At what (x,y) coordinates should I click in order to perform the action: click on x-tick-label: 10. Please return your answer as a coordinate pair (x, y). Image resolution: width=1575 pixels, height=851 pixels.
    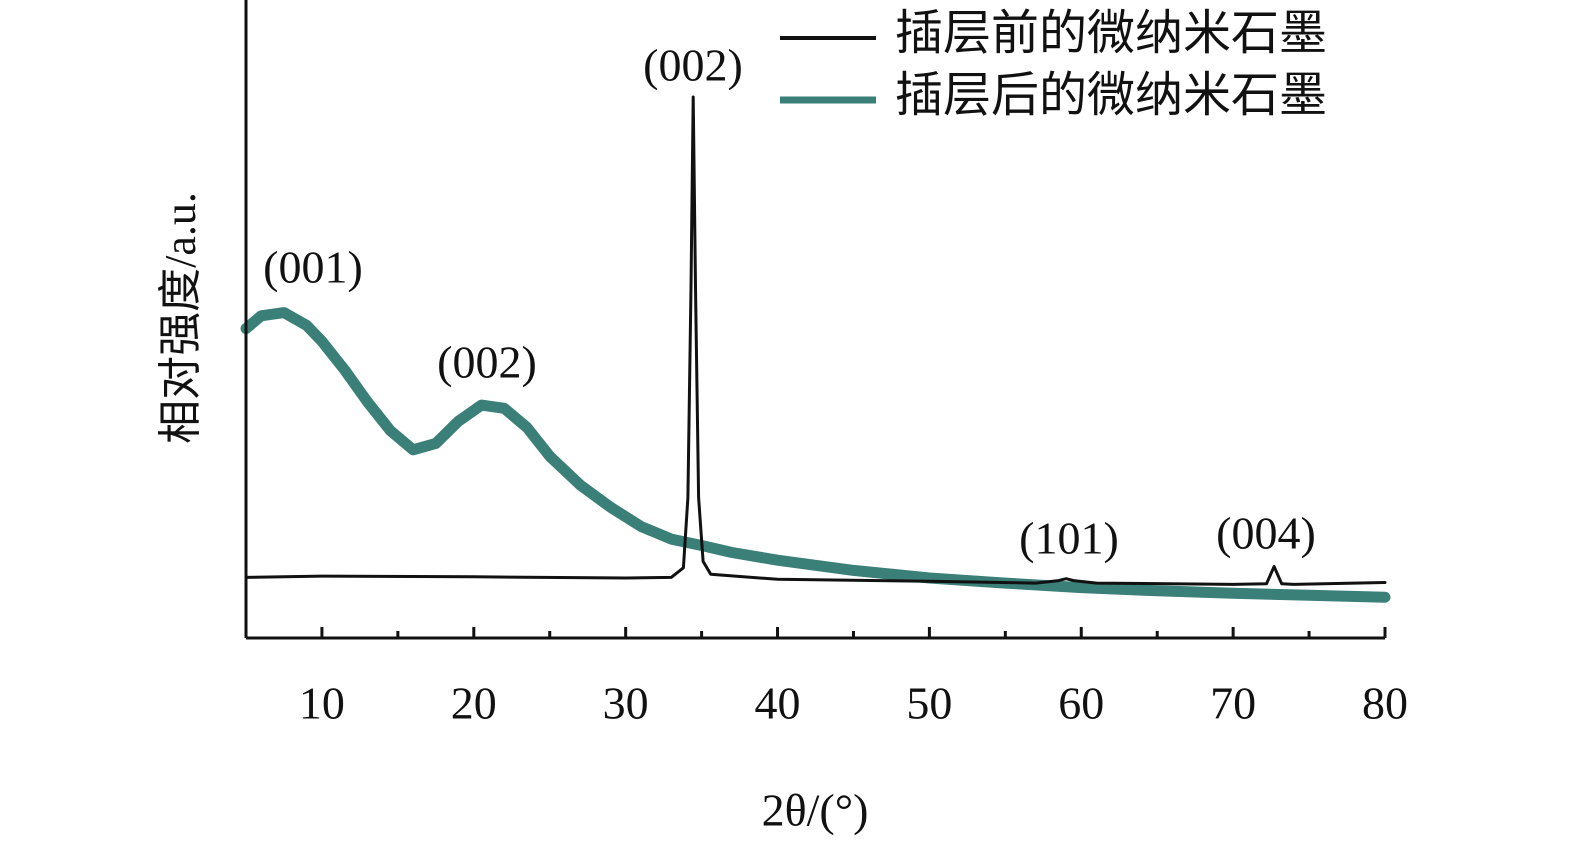
    Looking at the image, I should click on (322, 703).